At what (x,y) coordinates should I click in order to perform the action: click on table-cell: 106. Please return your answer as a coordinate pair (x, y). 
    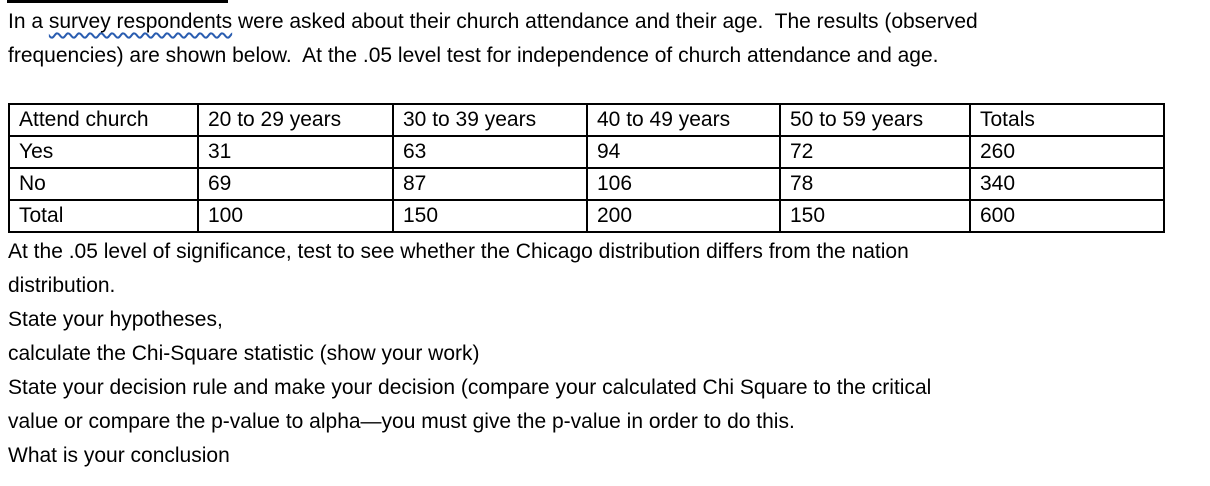
    Looking at the image, I should click on (683, 184).